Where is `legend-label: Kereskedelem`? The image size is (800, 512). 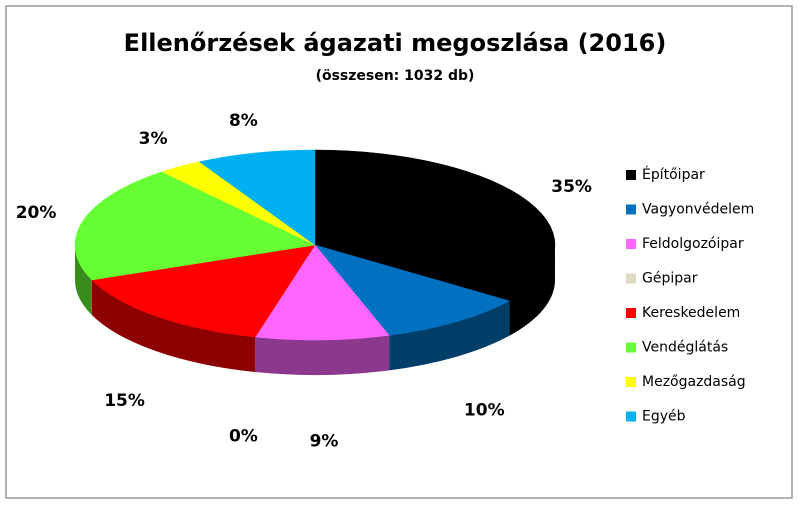 legend-label: Kereskedelem is located at coordinates (691, 313).